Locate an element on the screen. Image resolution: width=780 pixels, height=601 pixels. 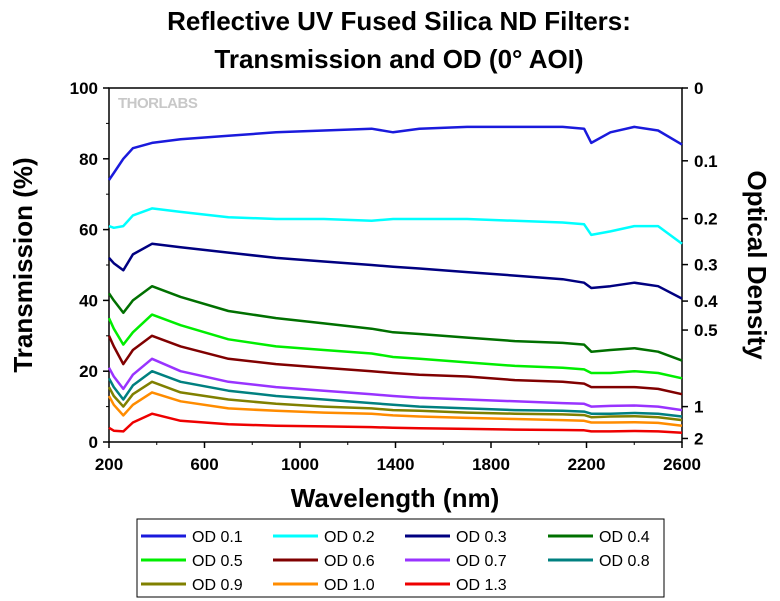
legend-label: OD 0.4 is located at coordinates (624, 537).